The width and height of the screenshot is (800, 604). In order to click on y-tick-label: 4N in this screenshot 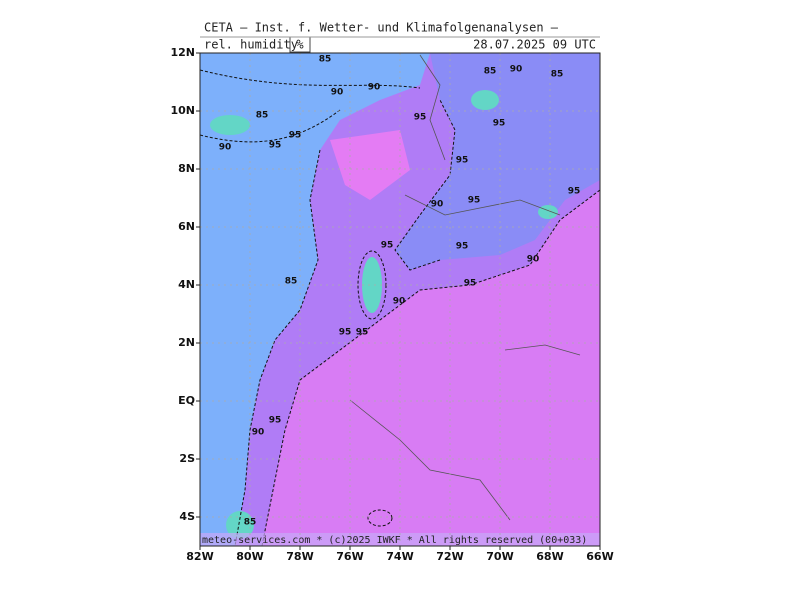, I will do `click(186, 284)`.